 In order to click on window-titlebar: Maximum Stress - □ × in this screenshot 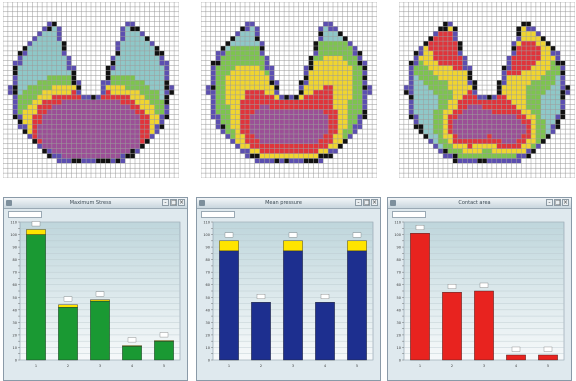, I will do `click(95, 203)`.